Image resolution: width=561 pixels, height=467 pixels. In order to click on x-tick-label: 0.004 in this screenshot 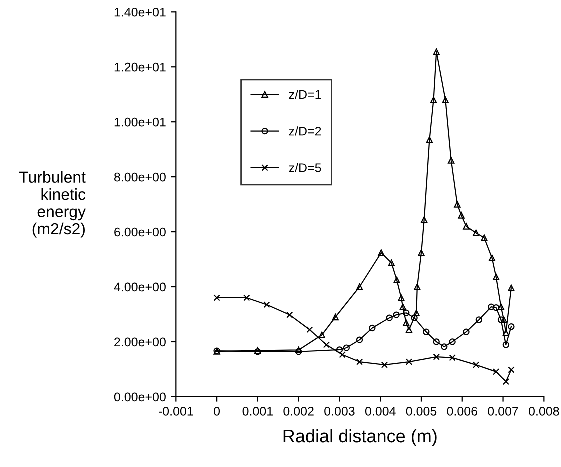, I will do `click(380, 411)`.